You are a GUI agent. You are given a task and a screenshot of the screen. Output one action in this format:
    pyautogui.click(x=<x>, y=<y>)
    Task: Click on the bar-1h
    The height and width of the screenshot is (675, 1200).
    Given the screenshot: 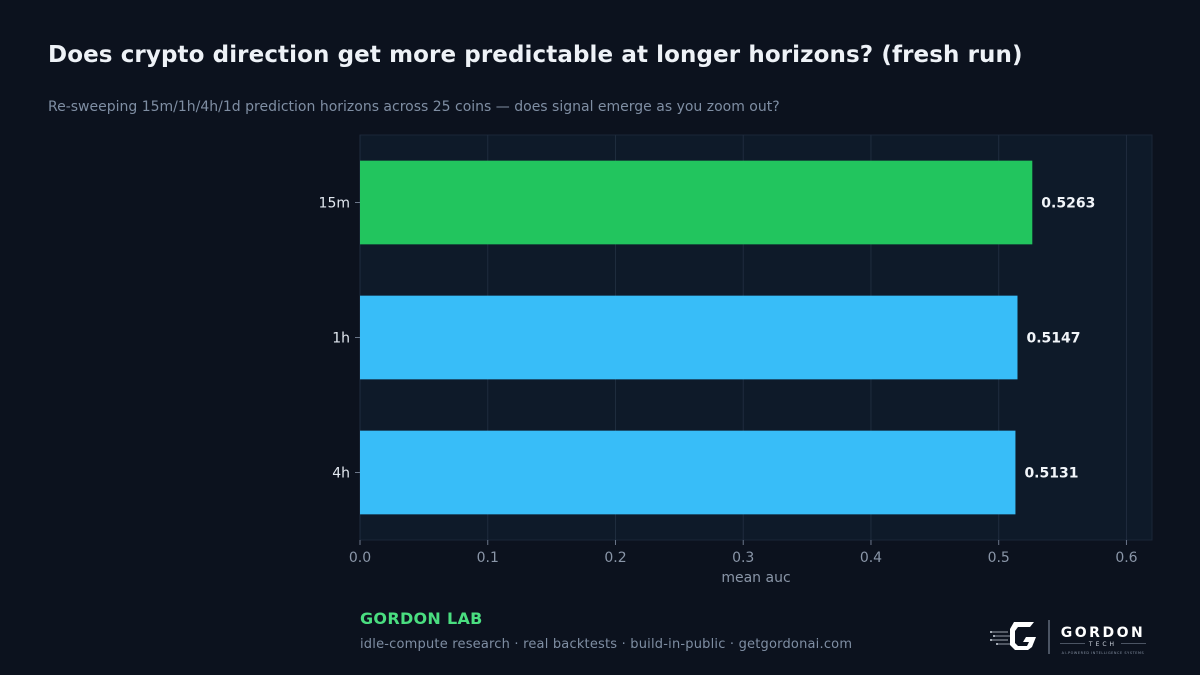 What is the action you would take?
    pyautogui.click(x=689, y=337)
    